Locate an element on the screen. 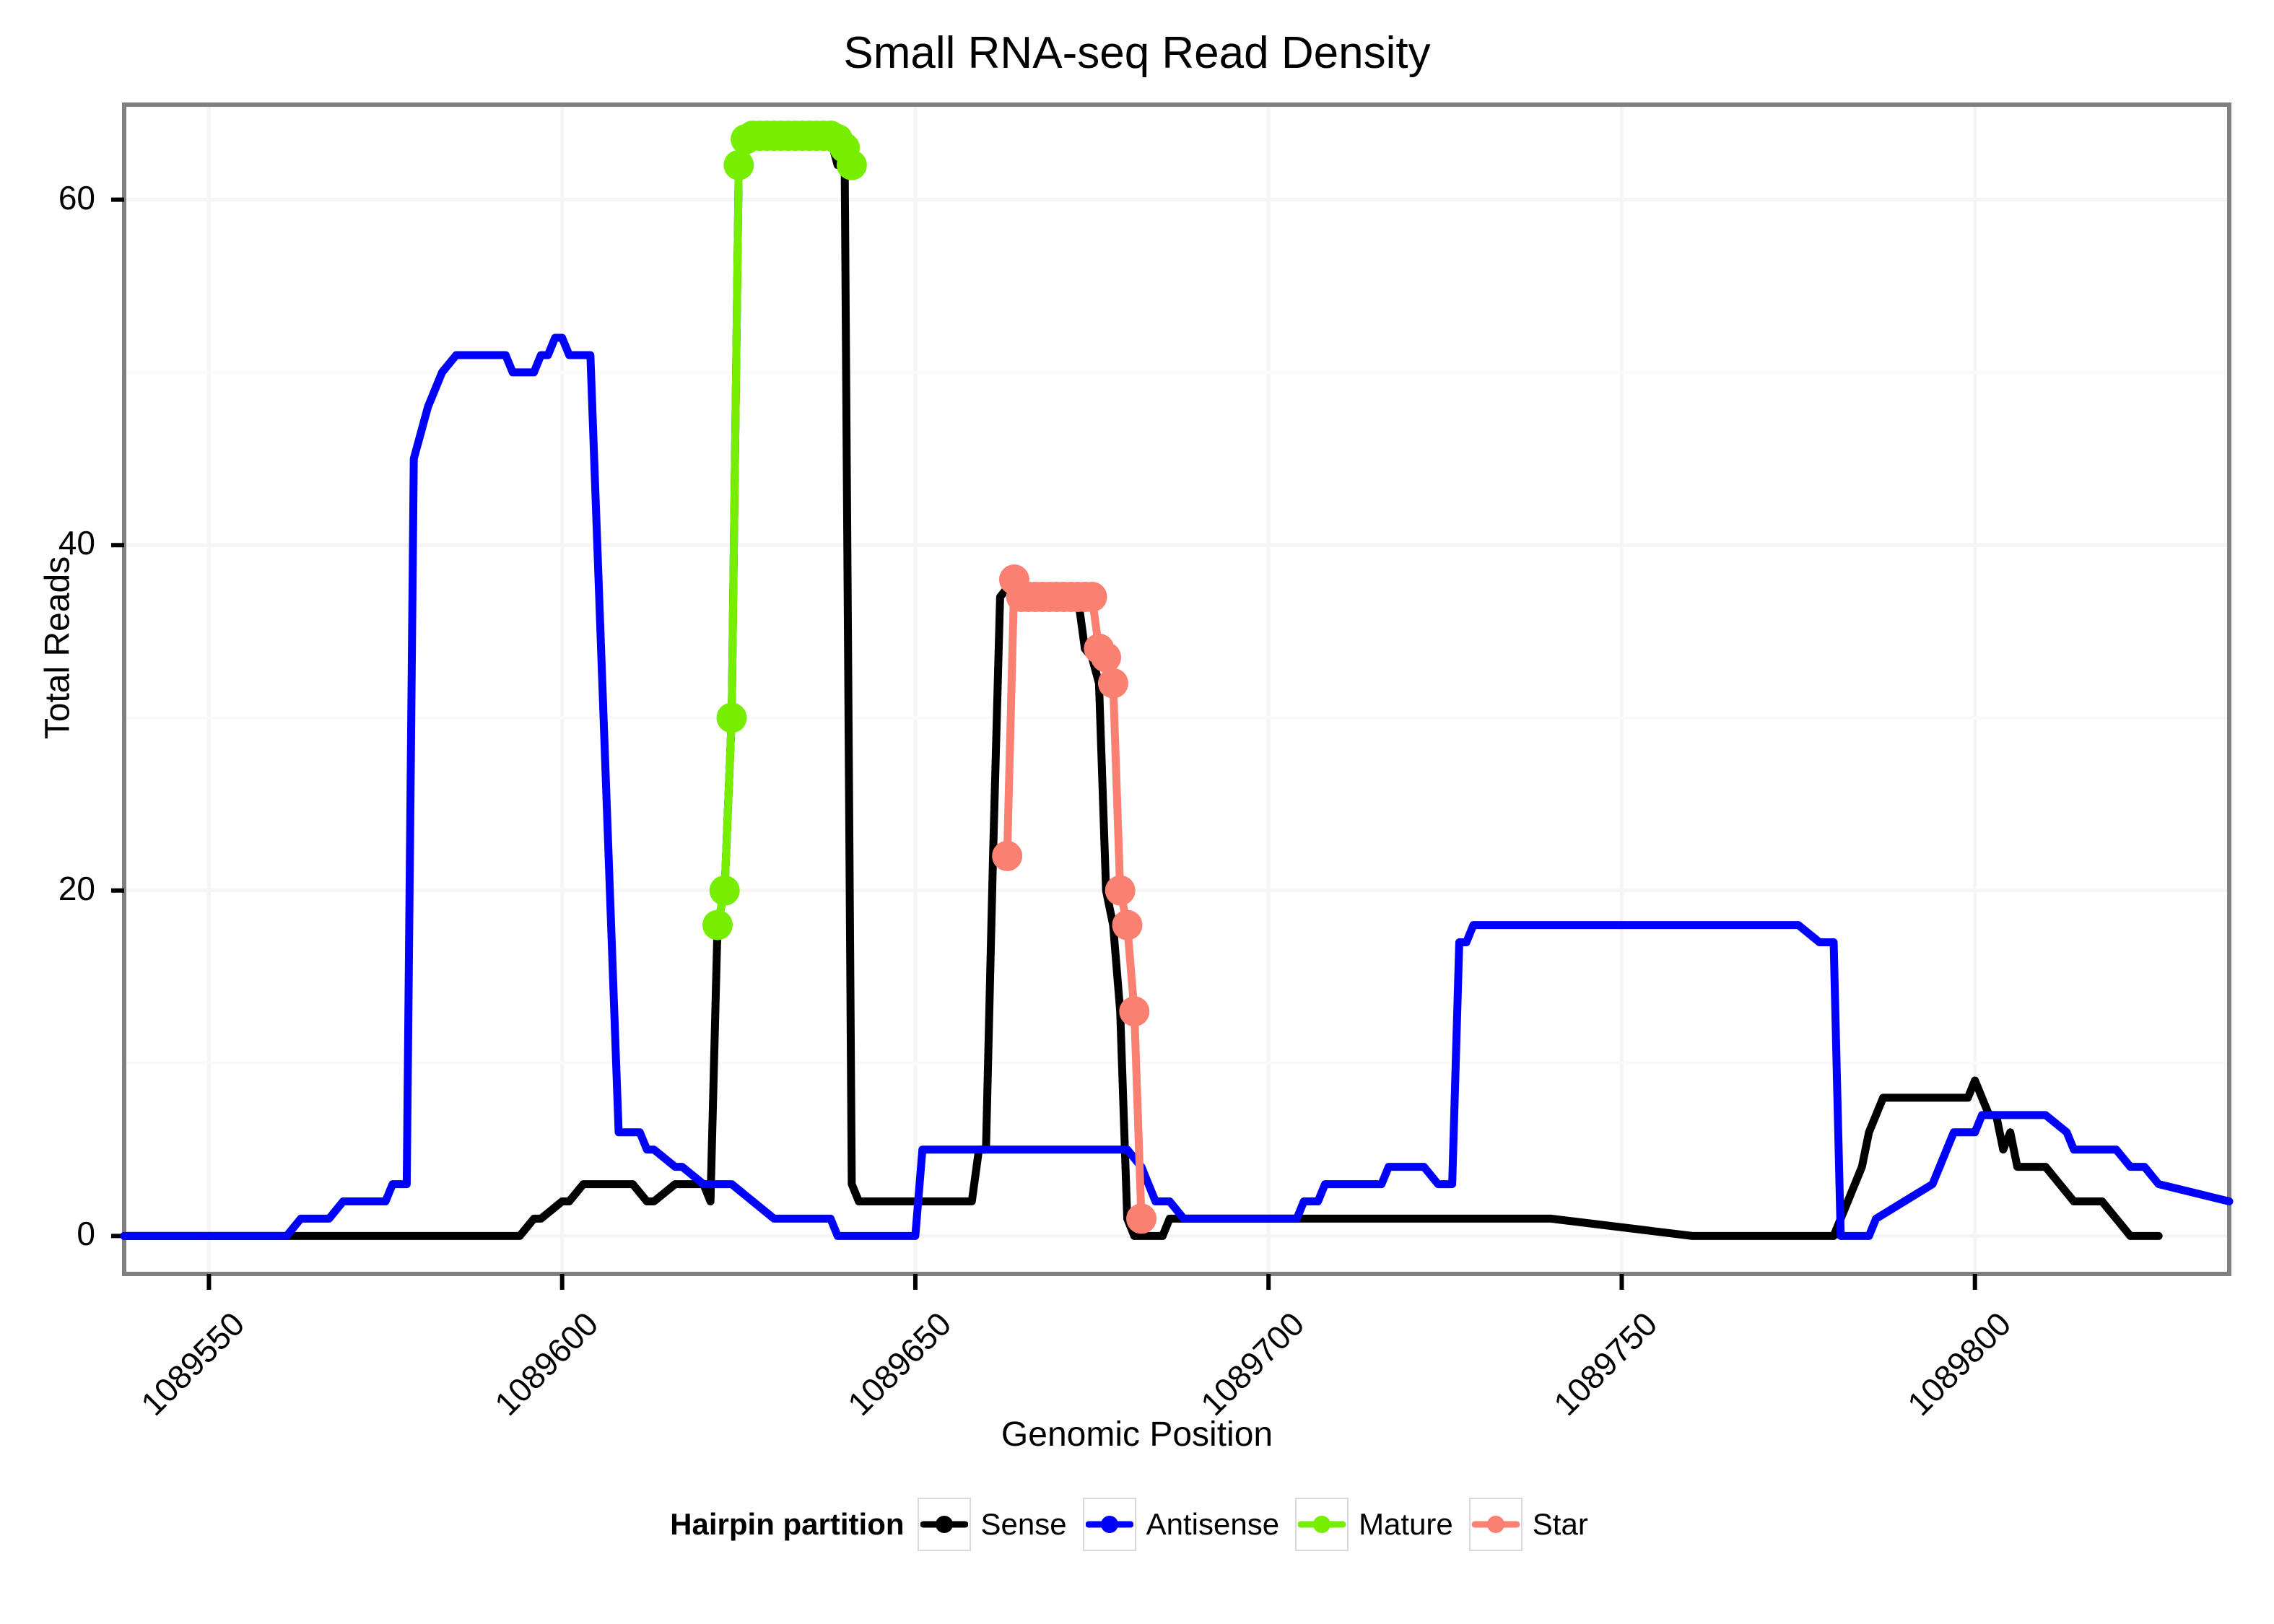 The width and height of the screenshot is (2274, 1624). legend-label: Antisense is located at coordinates (1213, 1524).